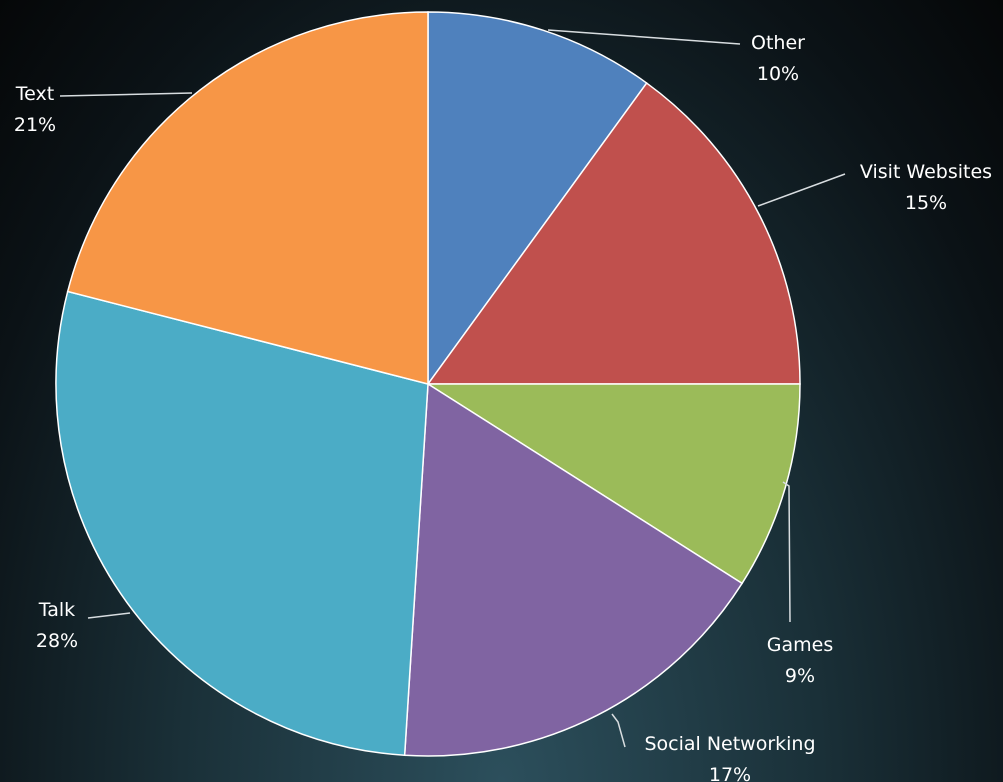 This screenshot has height=782, width=1003. What do you see at coordinates (537, 199) in the screenshot?
I see `pie-slice-other` at bounding box center [537, 199].